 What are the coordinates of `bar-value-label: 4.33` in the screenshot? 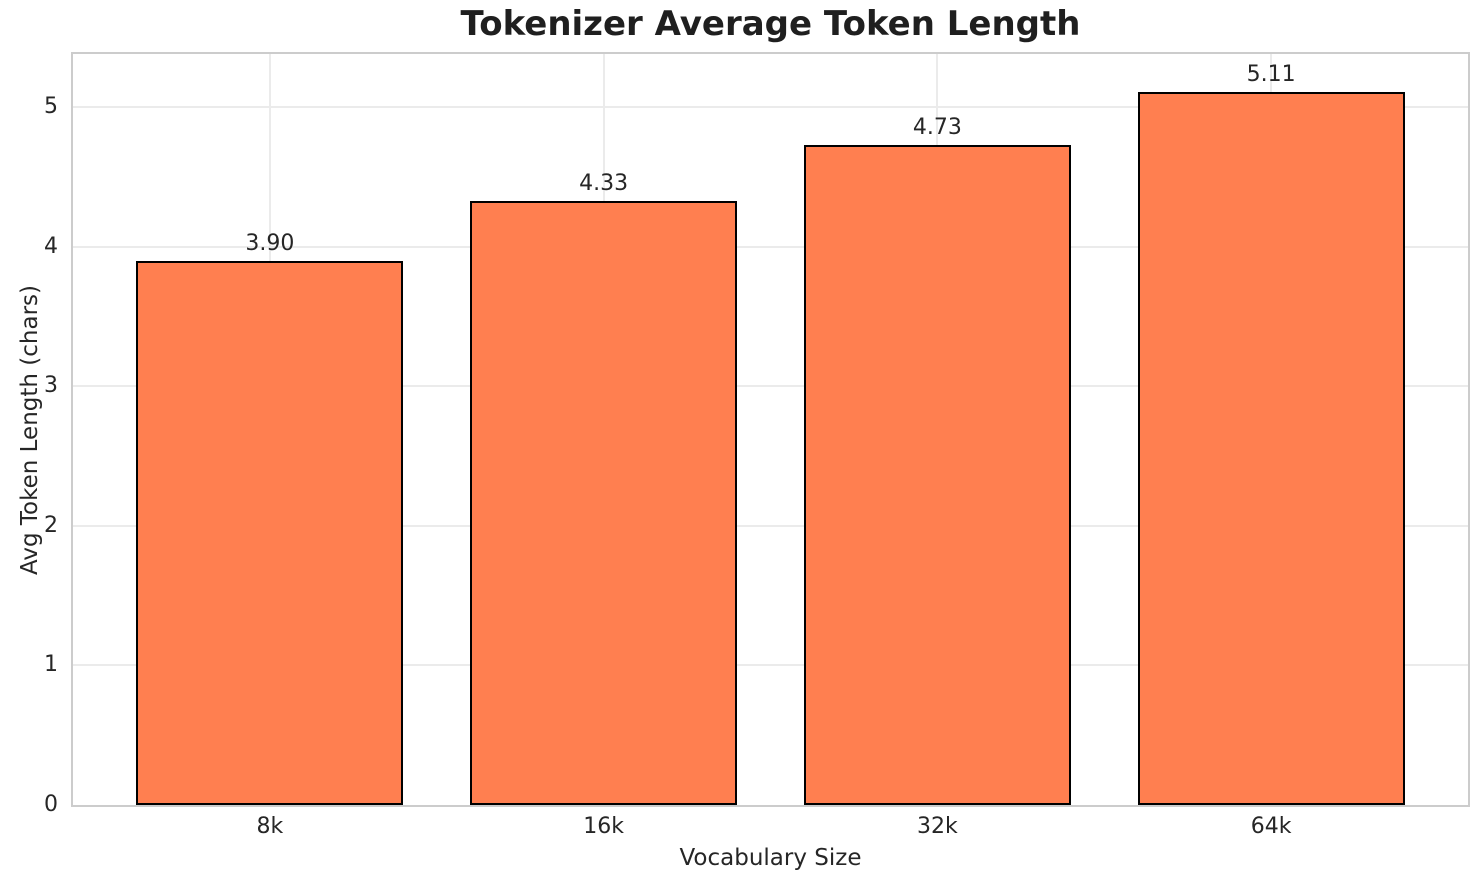 It's located at (604, 183).